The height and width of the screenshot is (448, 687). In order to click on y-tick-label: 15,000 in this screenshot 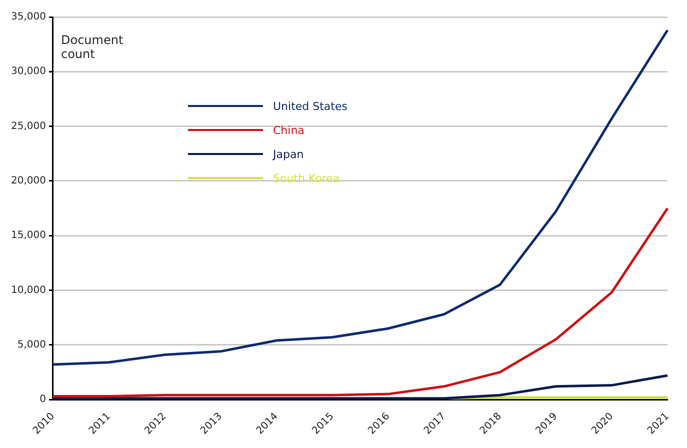, I will do `click(28, 236)`.